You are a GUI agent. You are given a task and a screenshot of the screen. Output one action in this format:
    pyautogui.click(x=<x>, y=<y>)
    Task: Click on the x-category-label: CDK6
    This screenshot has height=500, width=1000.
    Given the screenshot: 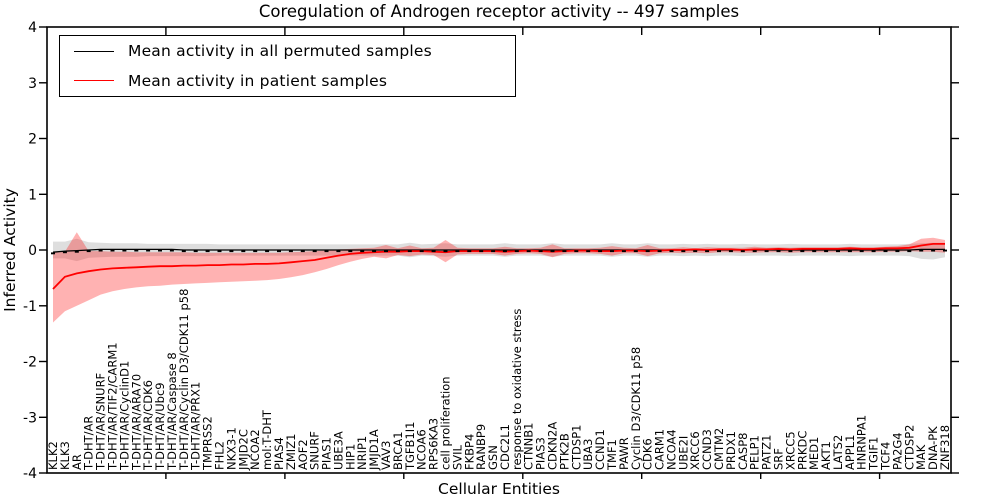 What is the action you would take?
    pyautogui.click(x=648, y=454)
    